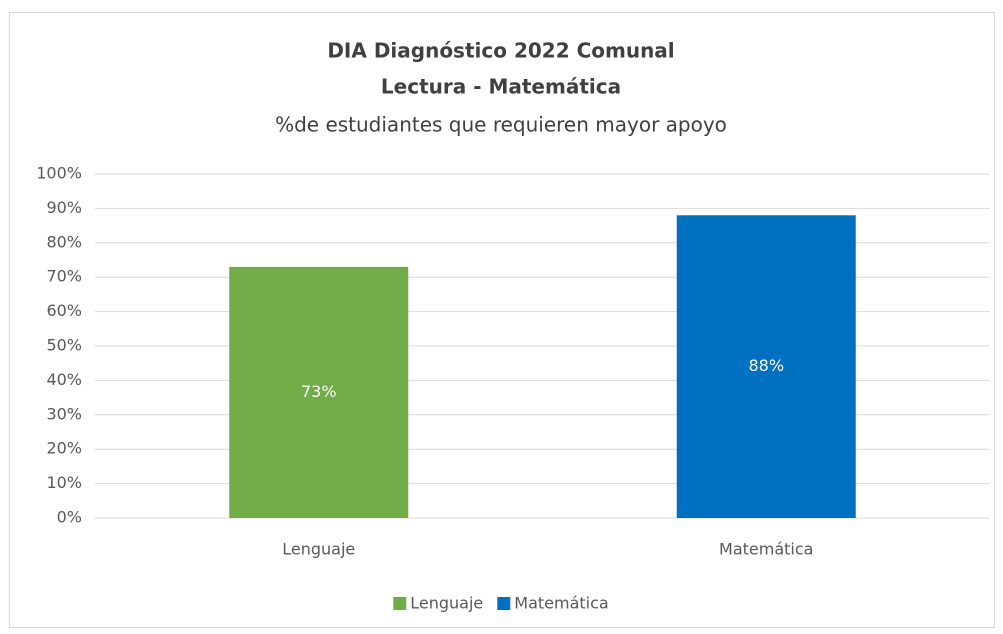 The image size is (1003, 634). Describe the element at coordinates (64, 345) in the screenshot. I see `y-tick-label: 50%` at that location.